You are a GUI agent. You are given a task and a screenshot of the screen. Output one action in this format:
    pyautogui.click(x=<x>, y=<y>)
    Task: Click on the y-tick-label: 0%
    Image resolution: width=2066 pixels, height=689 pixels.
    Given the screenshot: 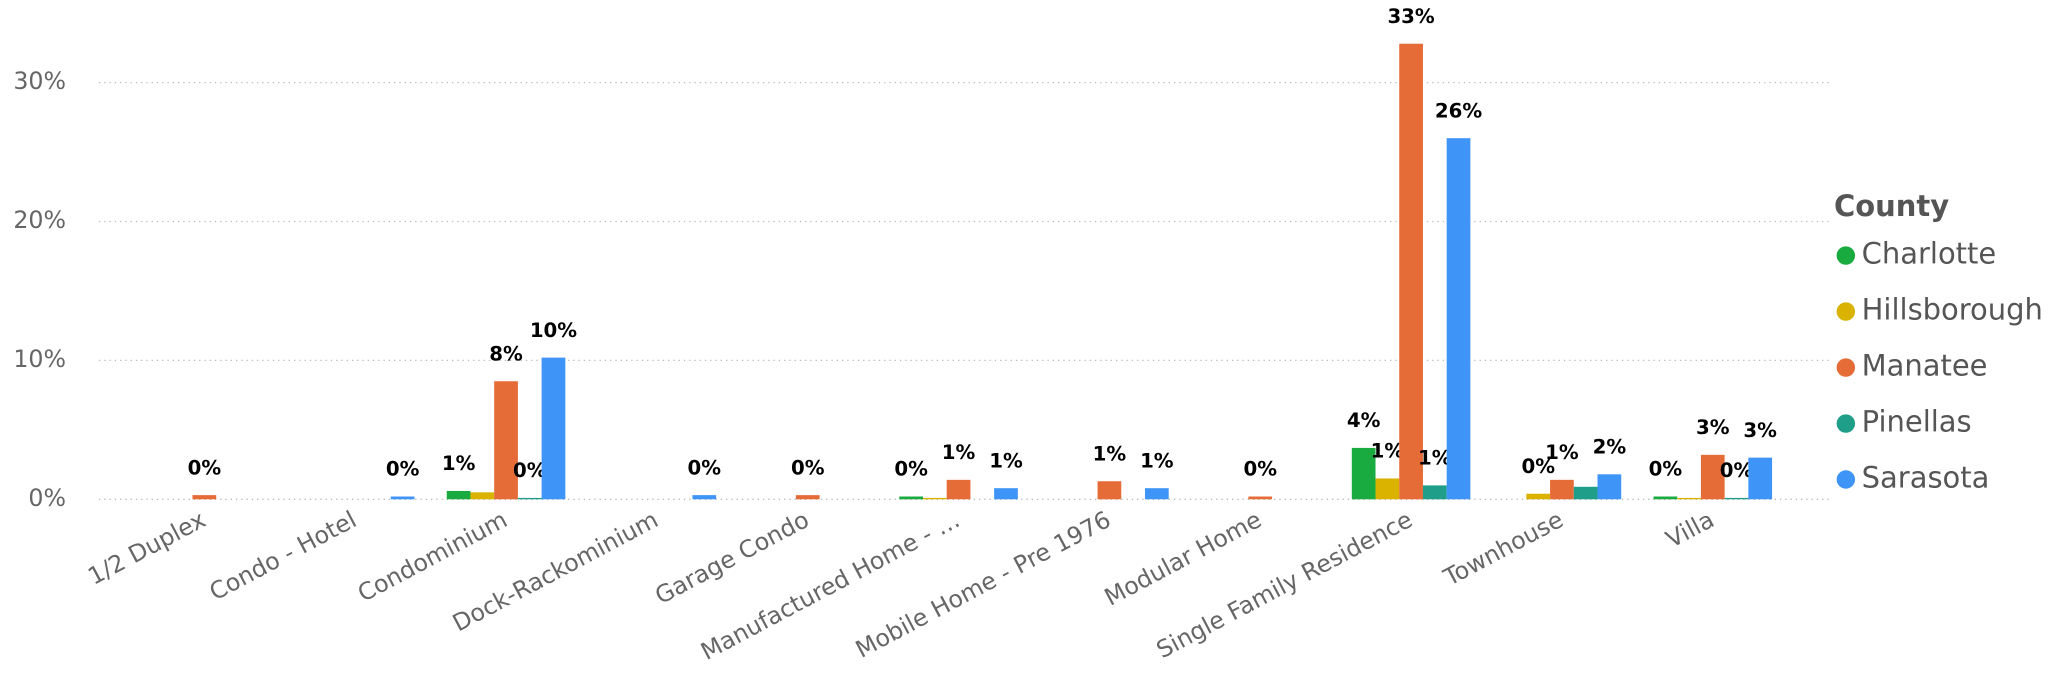 What is the action you would take?
    pyautogui.click(x=47, y=498)
    